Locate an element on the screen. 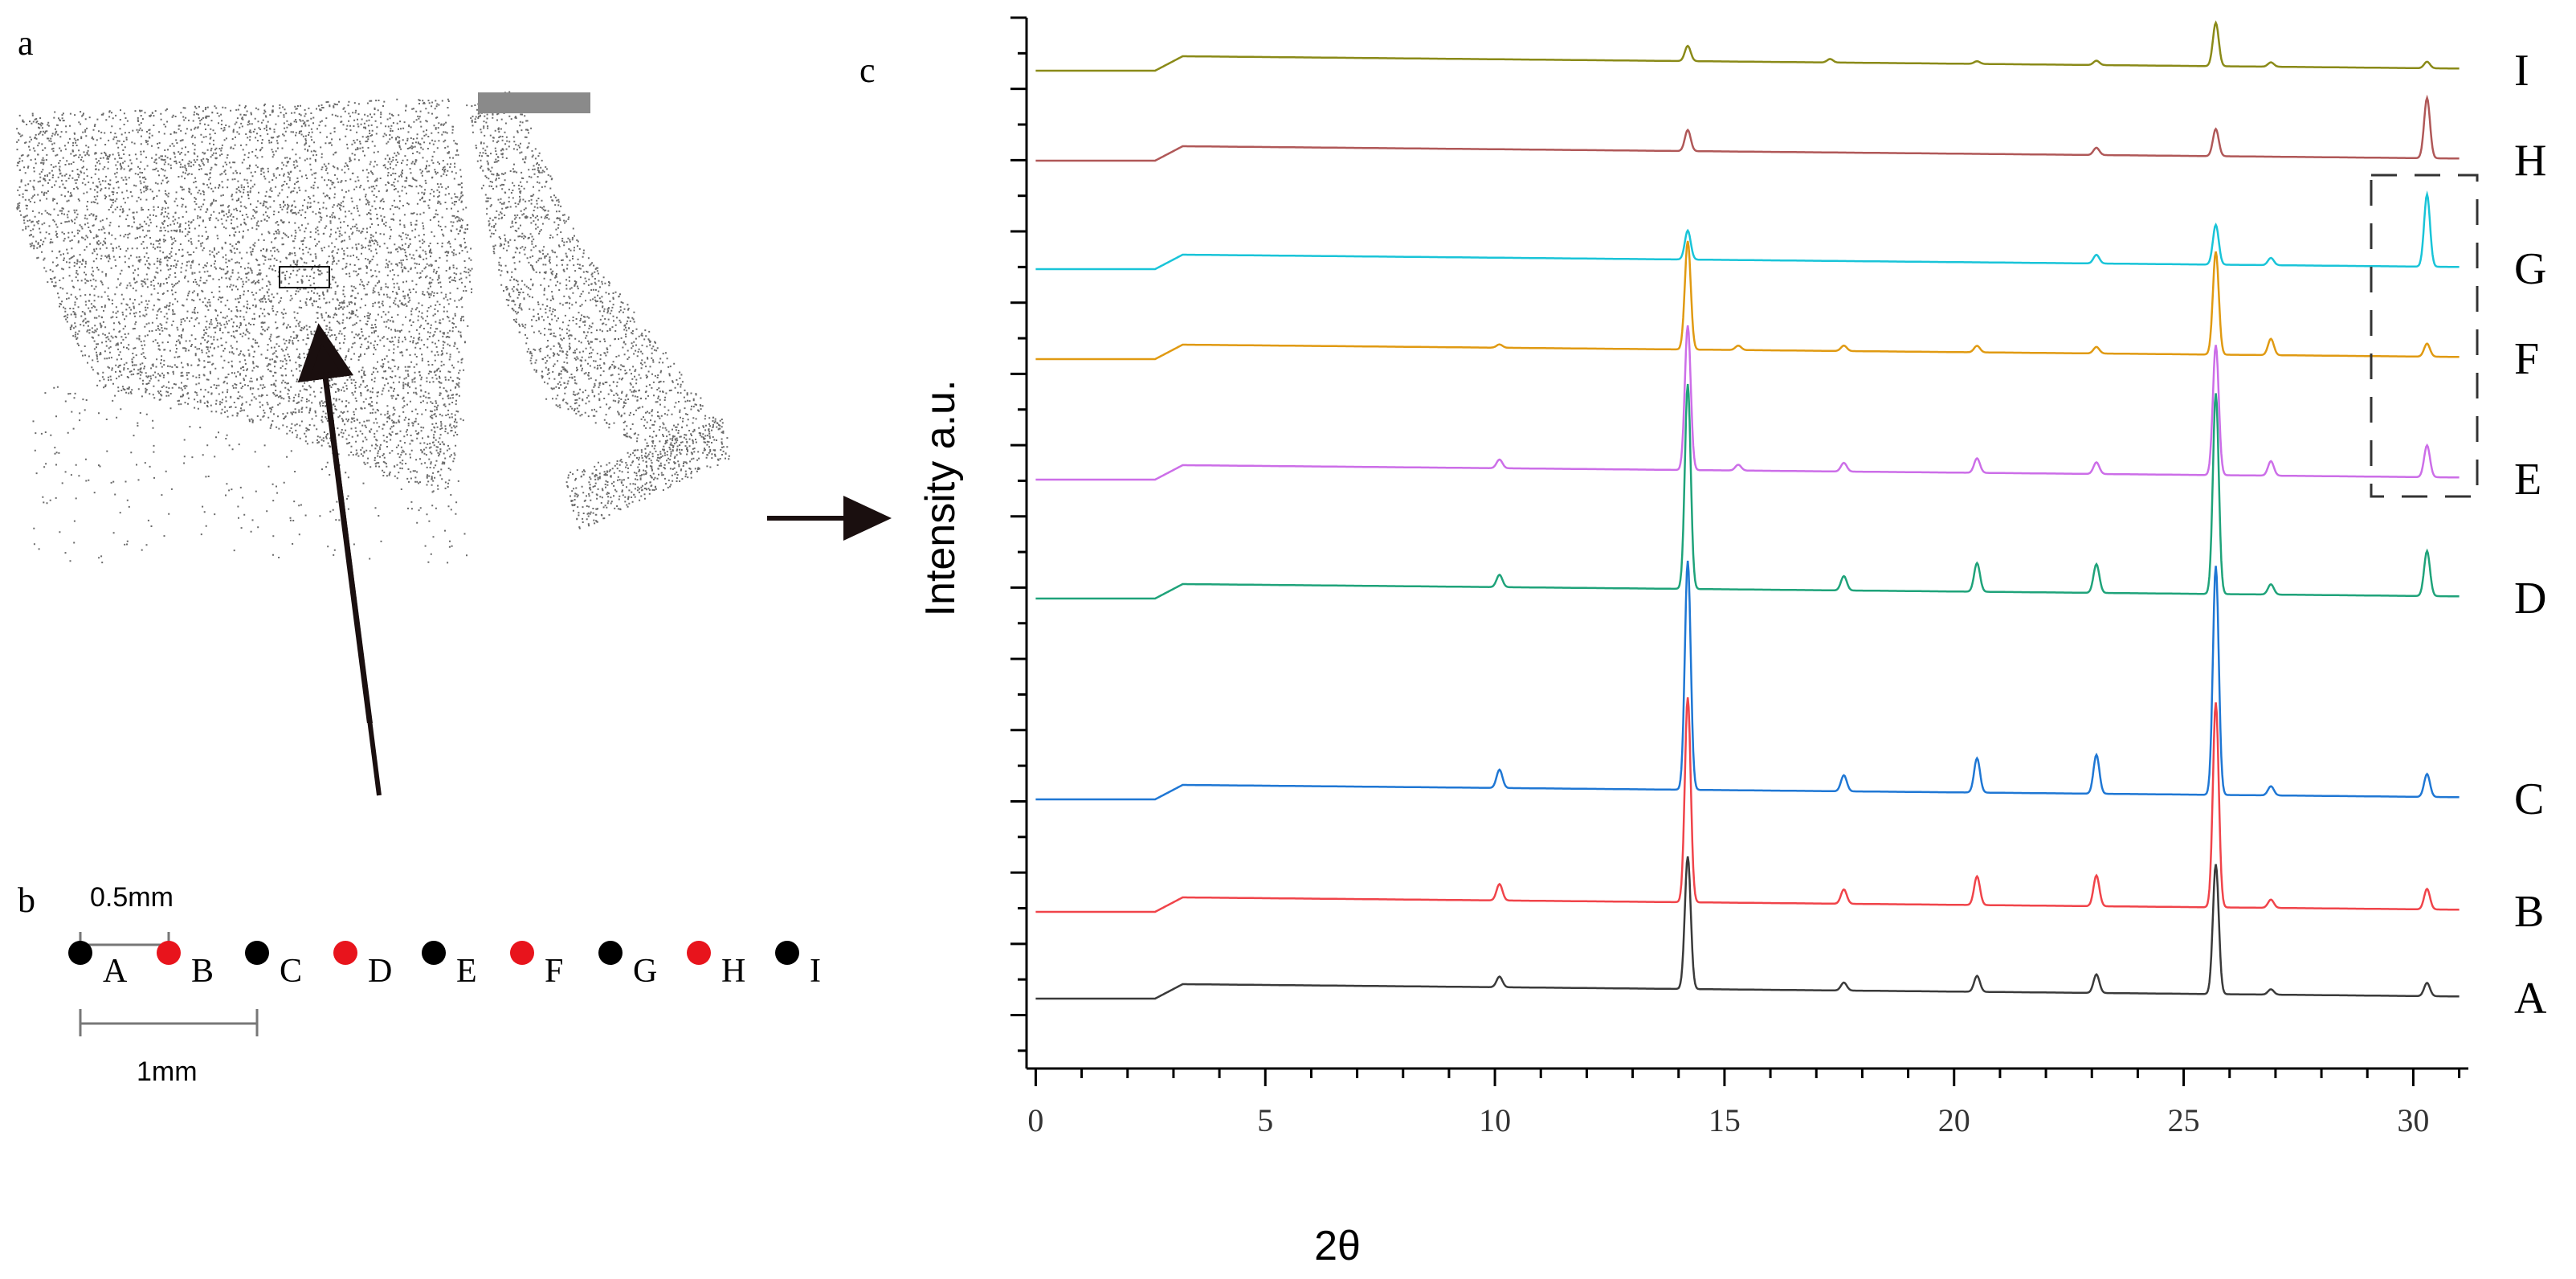 The height and width of the screenshot is (1279, 2576). point-label-g: G is located at coordinates (645, 971).